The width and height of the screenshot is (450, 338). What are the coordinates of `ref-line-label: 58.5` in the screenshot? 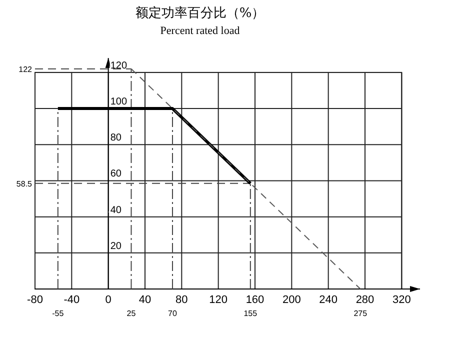 It's located at (24, 183).